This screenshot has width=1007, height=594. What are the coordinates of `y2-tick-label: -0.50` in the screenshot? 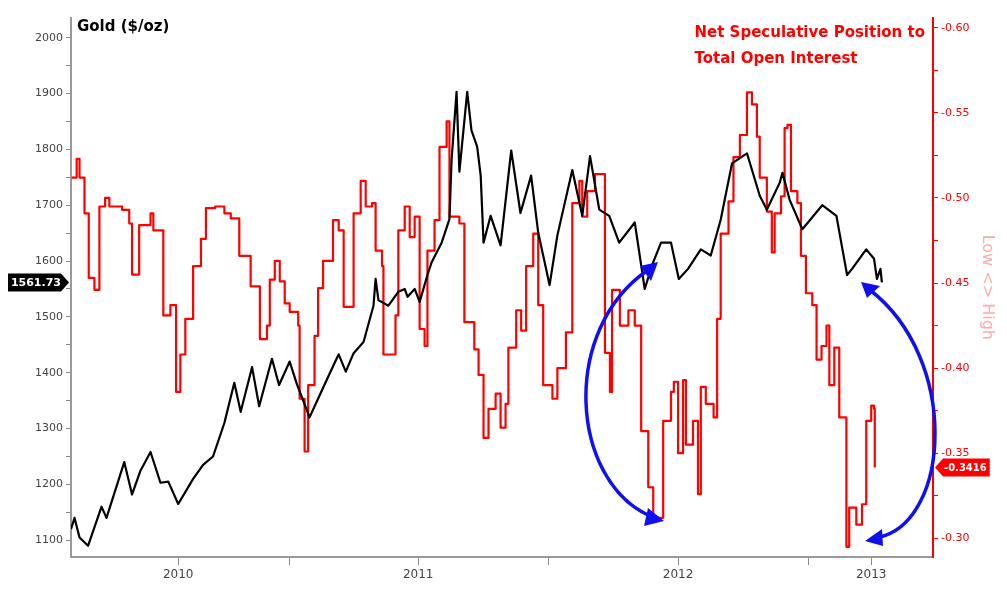 It's located at (955, 197).